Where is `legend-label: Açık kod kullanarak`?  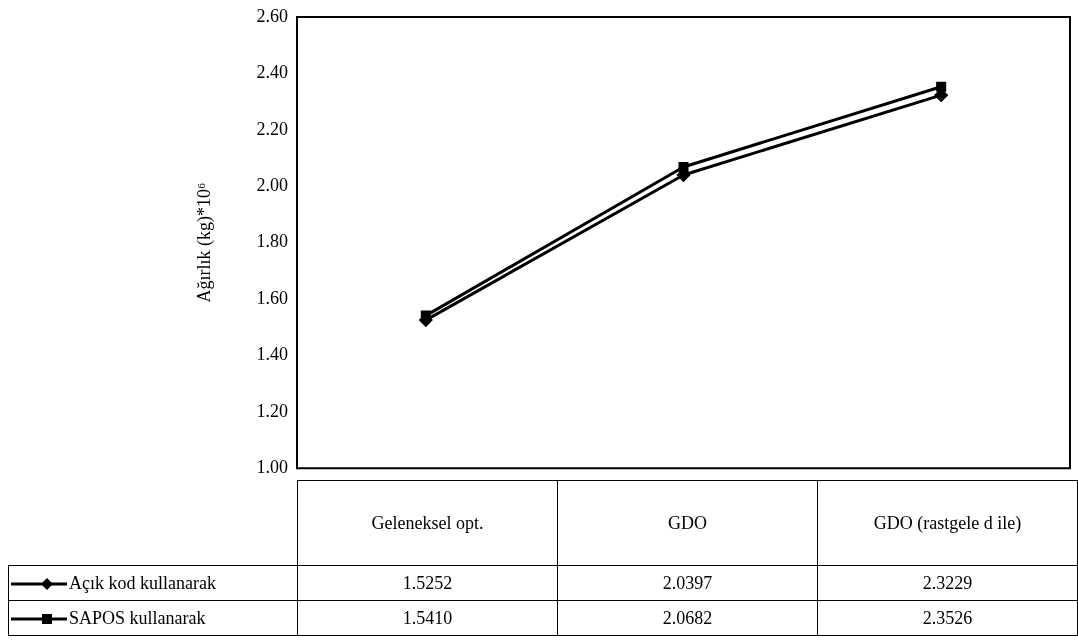 legend-label: Açık kod kullanarak is located at coordinates (142, 582).